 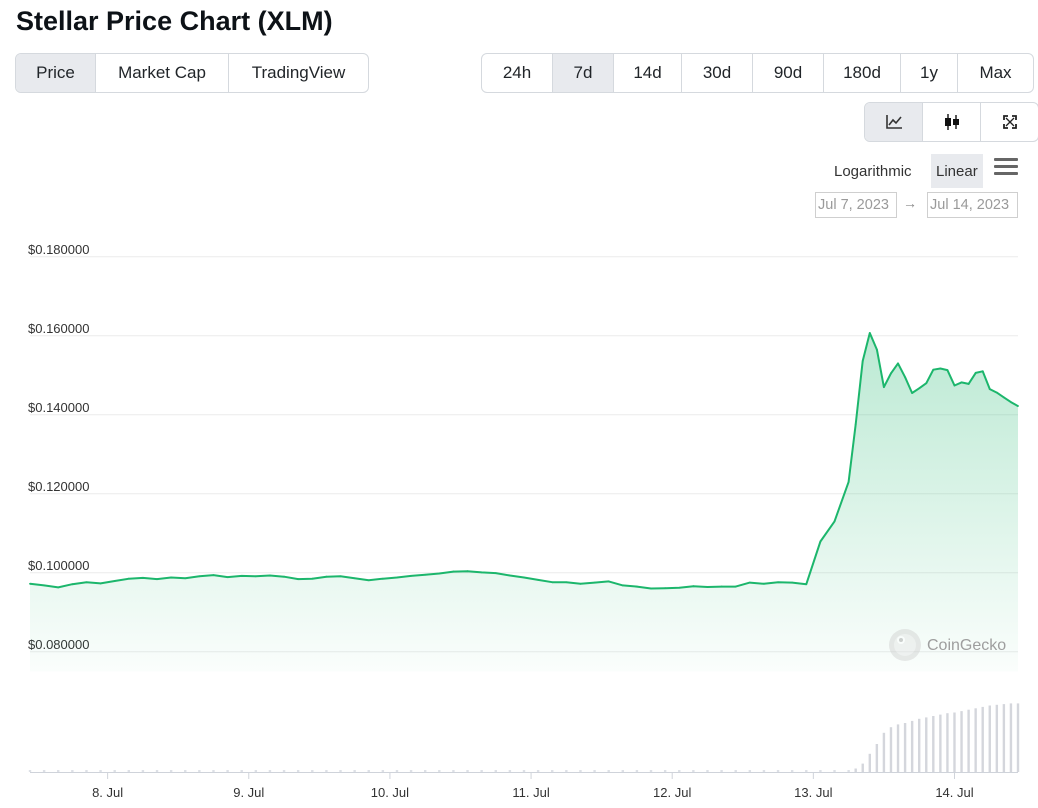 I want to click on menu-icon, so click(x=1006, y=167).